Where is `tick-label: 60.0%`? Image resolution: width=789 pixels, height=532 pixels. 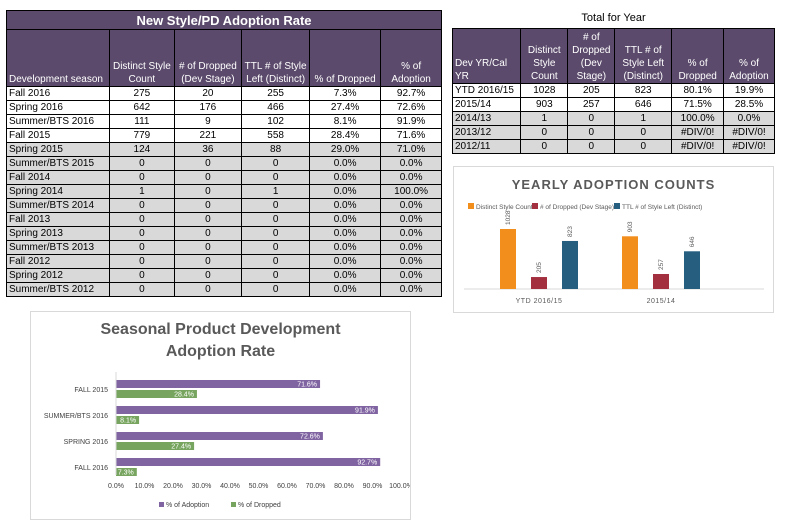 tick-label: 60.0% is located at coordinates (287, 486).